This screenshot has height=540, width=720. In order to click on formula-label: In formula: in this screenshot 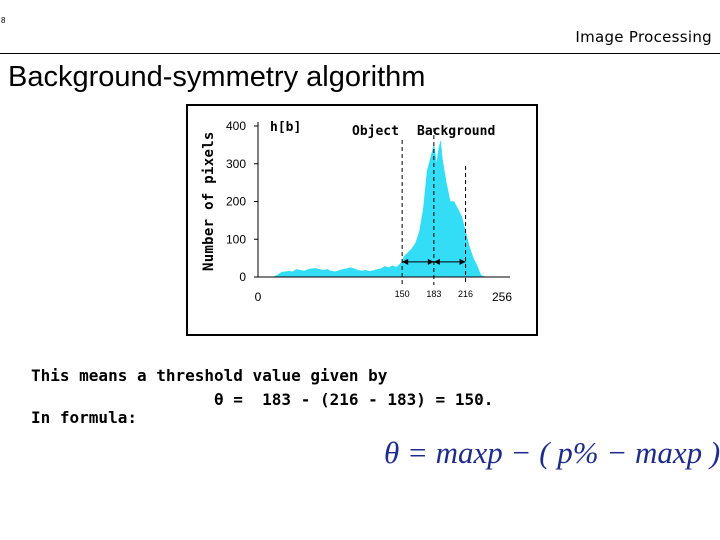, I will do `click(84, 417)`.